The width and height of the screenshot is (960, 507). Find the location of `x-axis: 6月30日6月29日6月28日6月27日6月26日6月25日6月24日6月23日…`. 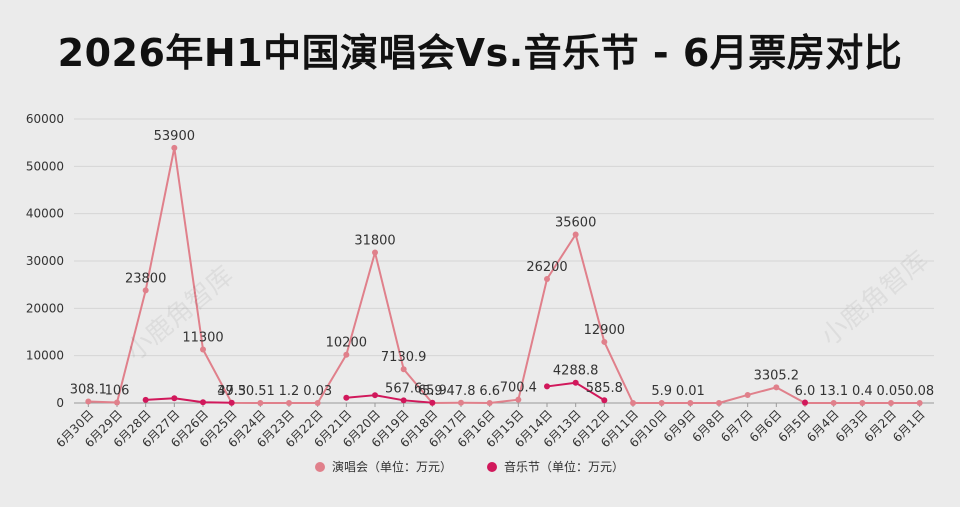

x-axis: 6月30日6月29日6月28日6月27日6月26日6月25日6月24日6月23日… is located at coordinates (490, 426).